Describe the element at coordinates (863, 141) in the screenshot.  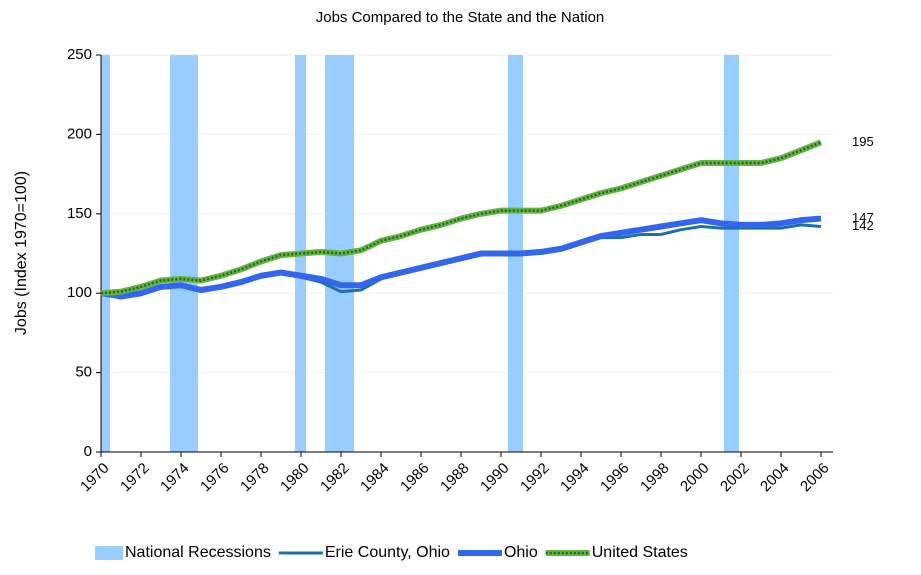
I see `end-label: 195` at that location.